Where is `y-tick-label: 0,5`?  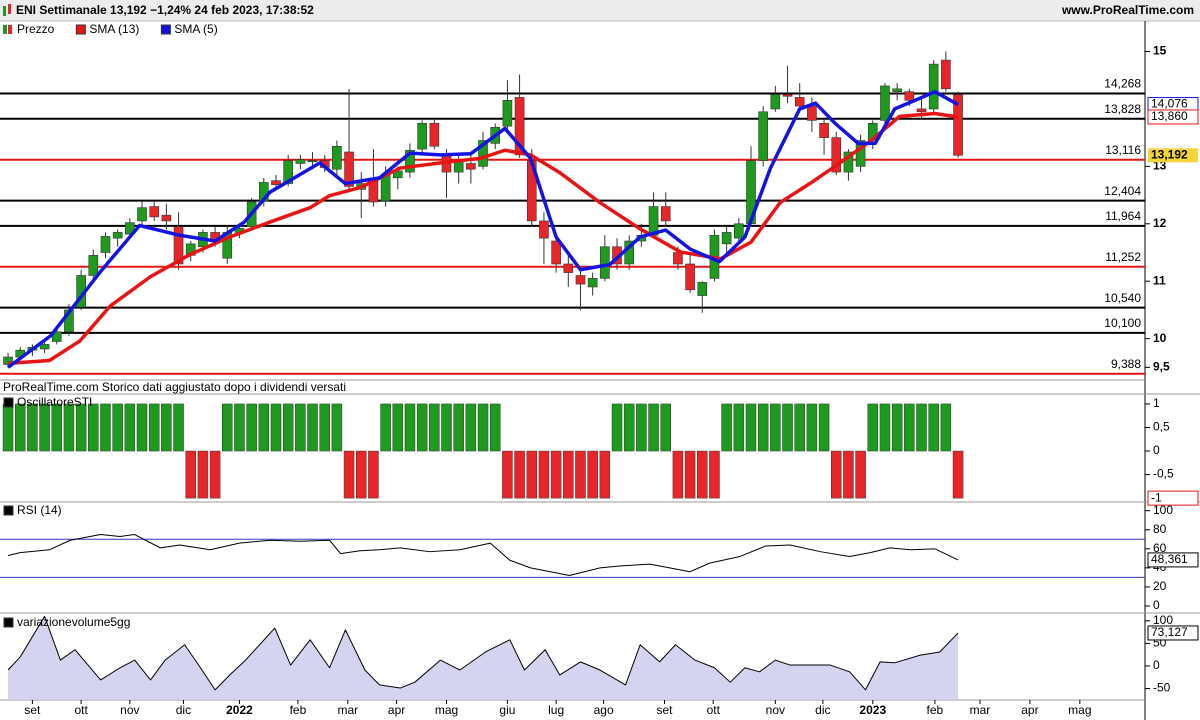
y-tick-label: 0,5 is located at coordinates (1161, 427).